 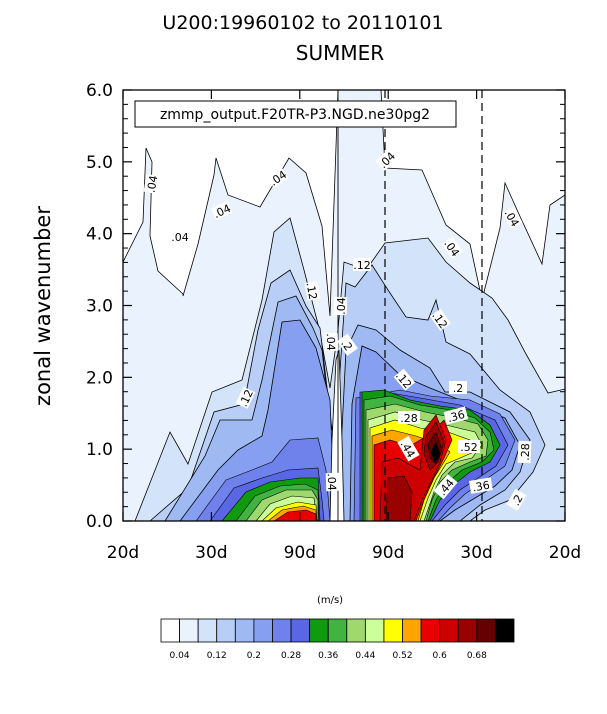 What do you see at coordinates (328, 656) in the screenshot?
I see `colorbar-label: 0.36` at bounding box center [328, 656].